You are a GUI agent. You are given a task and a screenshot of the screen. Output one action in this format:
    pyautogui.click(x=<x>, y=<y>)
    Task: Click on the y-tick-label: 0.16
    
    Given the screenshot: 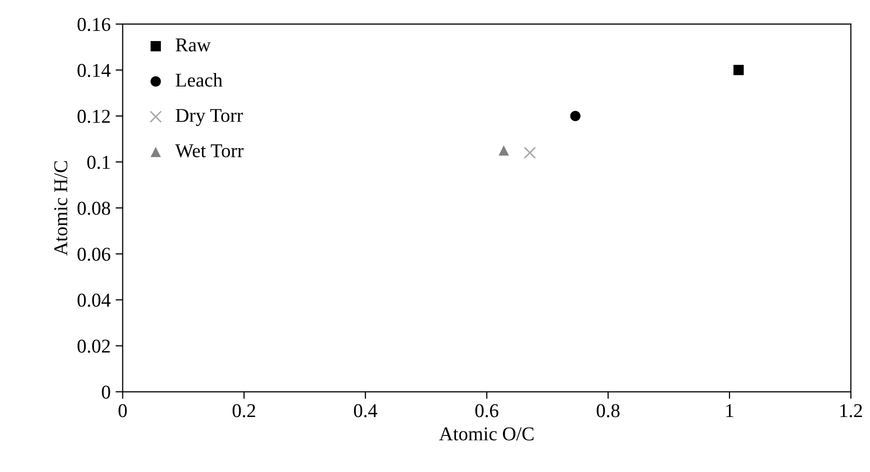 What is the action you would take?
    pyautogui.click(x=94, y=25)
    